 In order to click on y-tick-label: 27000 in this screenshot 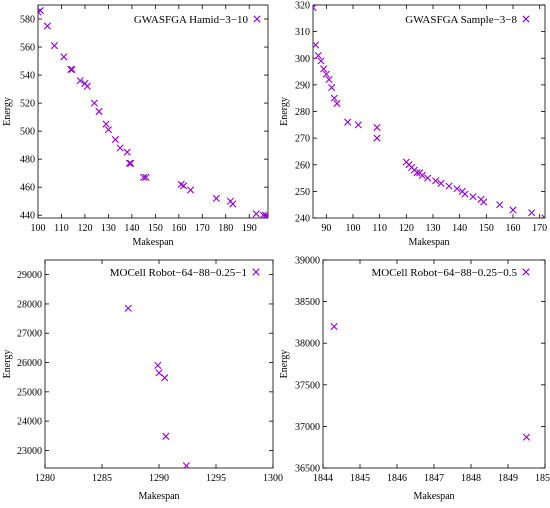, I will do `click(29, 334)`.